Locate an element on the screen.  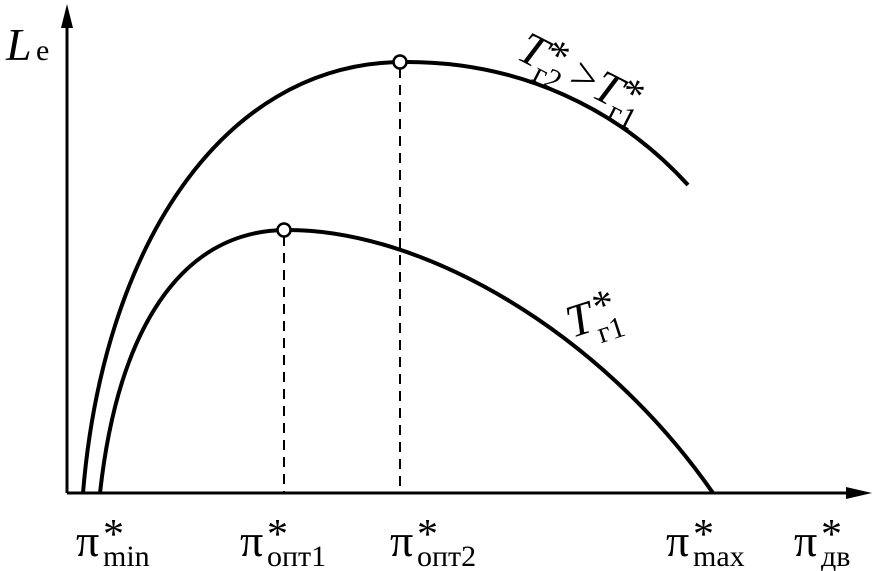
x-mark-sub: min is located at coordinates (126, 555).